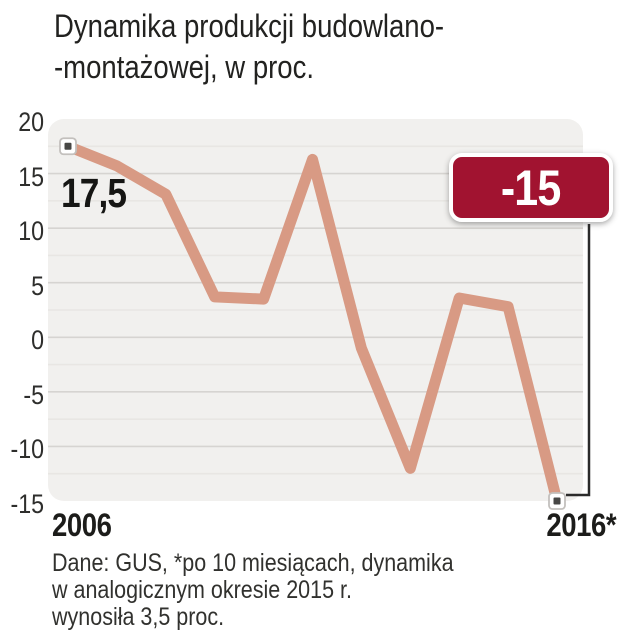 This screenshot has width=622, height=640. I want to click on last-value-badge: -15, so click(531, 187).